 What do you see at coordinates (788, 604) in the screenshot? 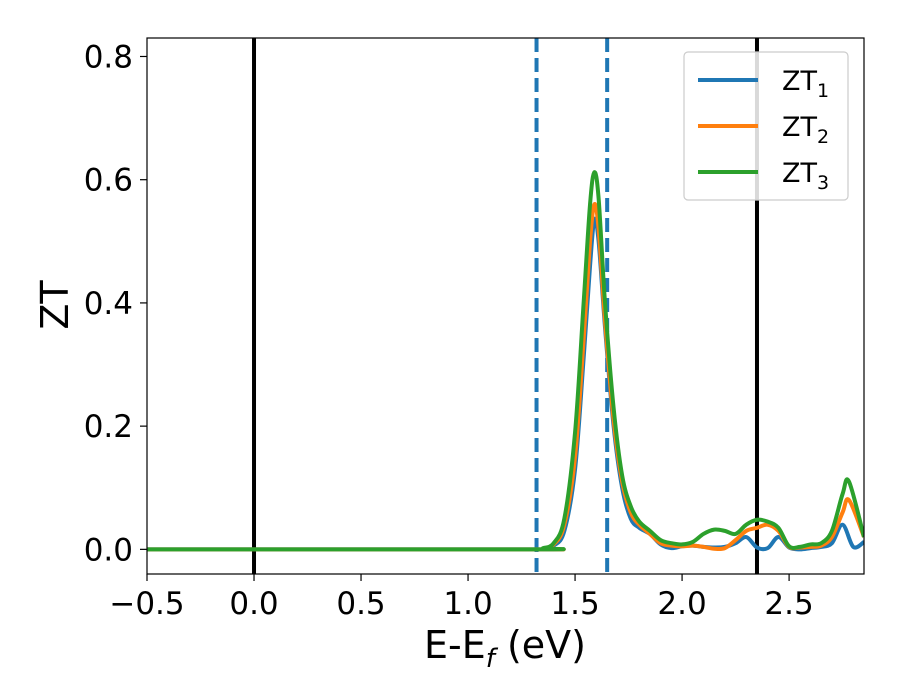
I see `x-tick-label: 2.5` at bounding box center [788, 604].